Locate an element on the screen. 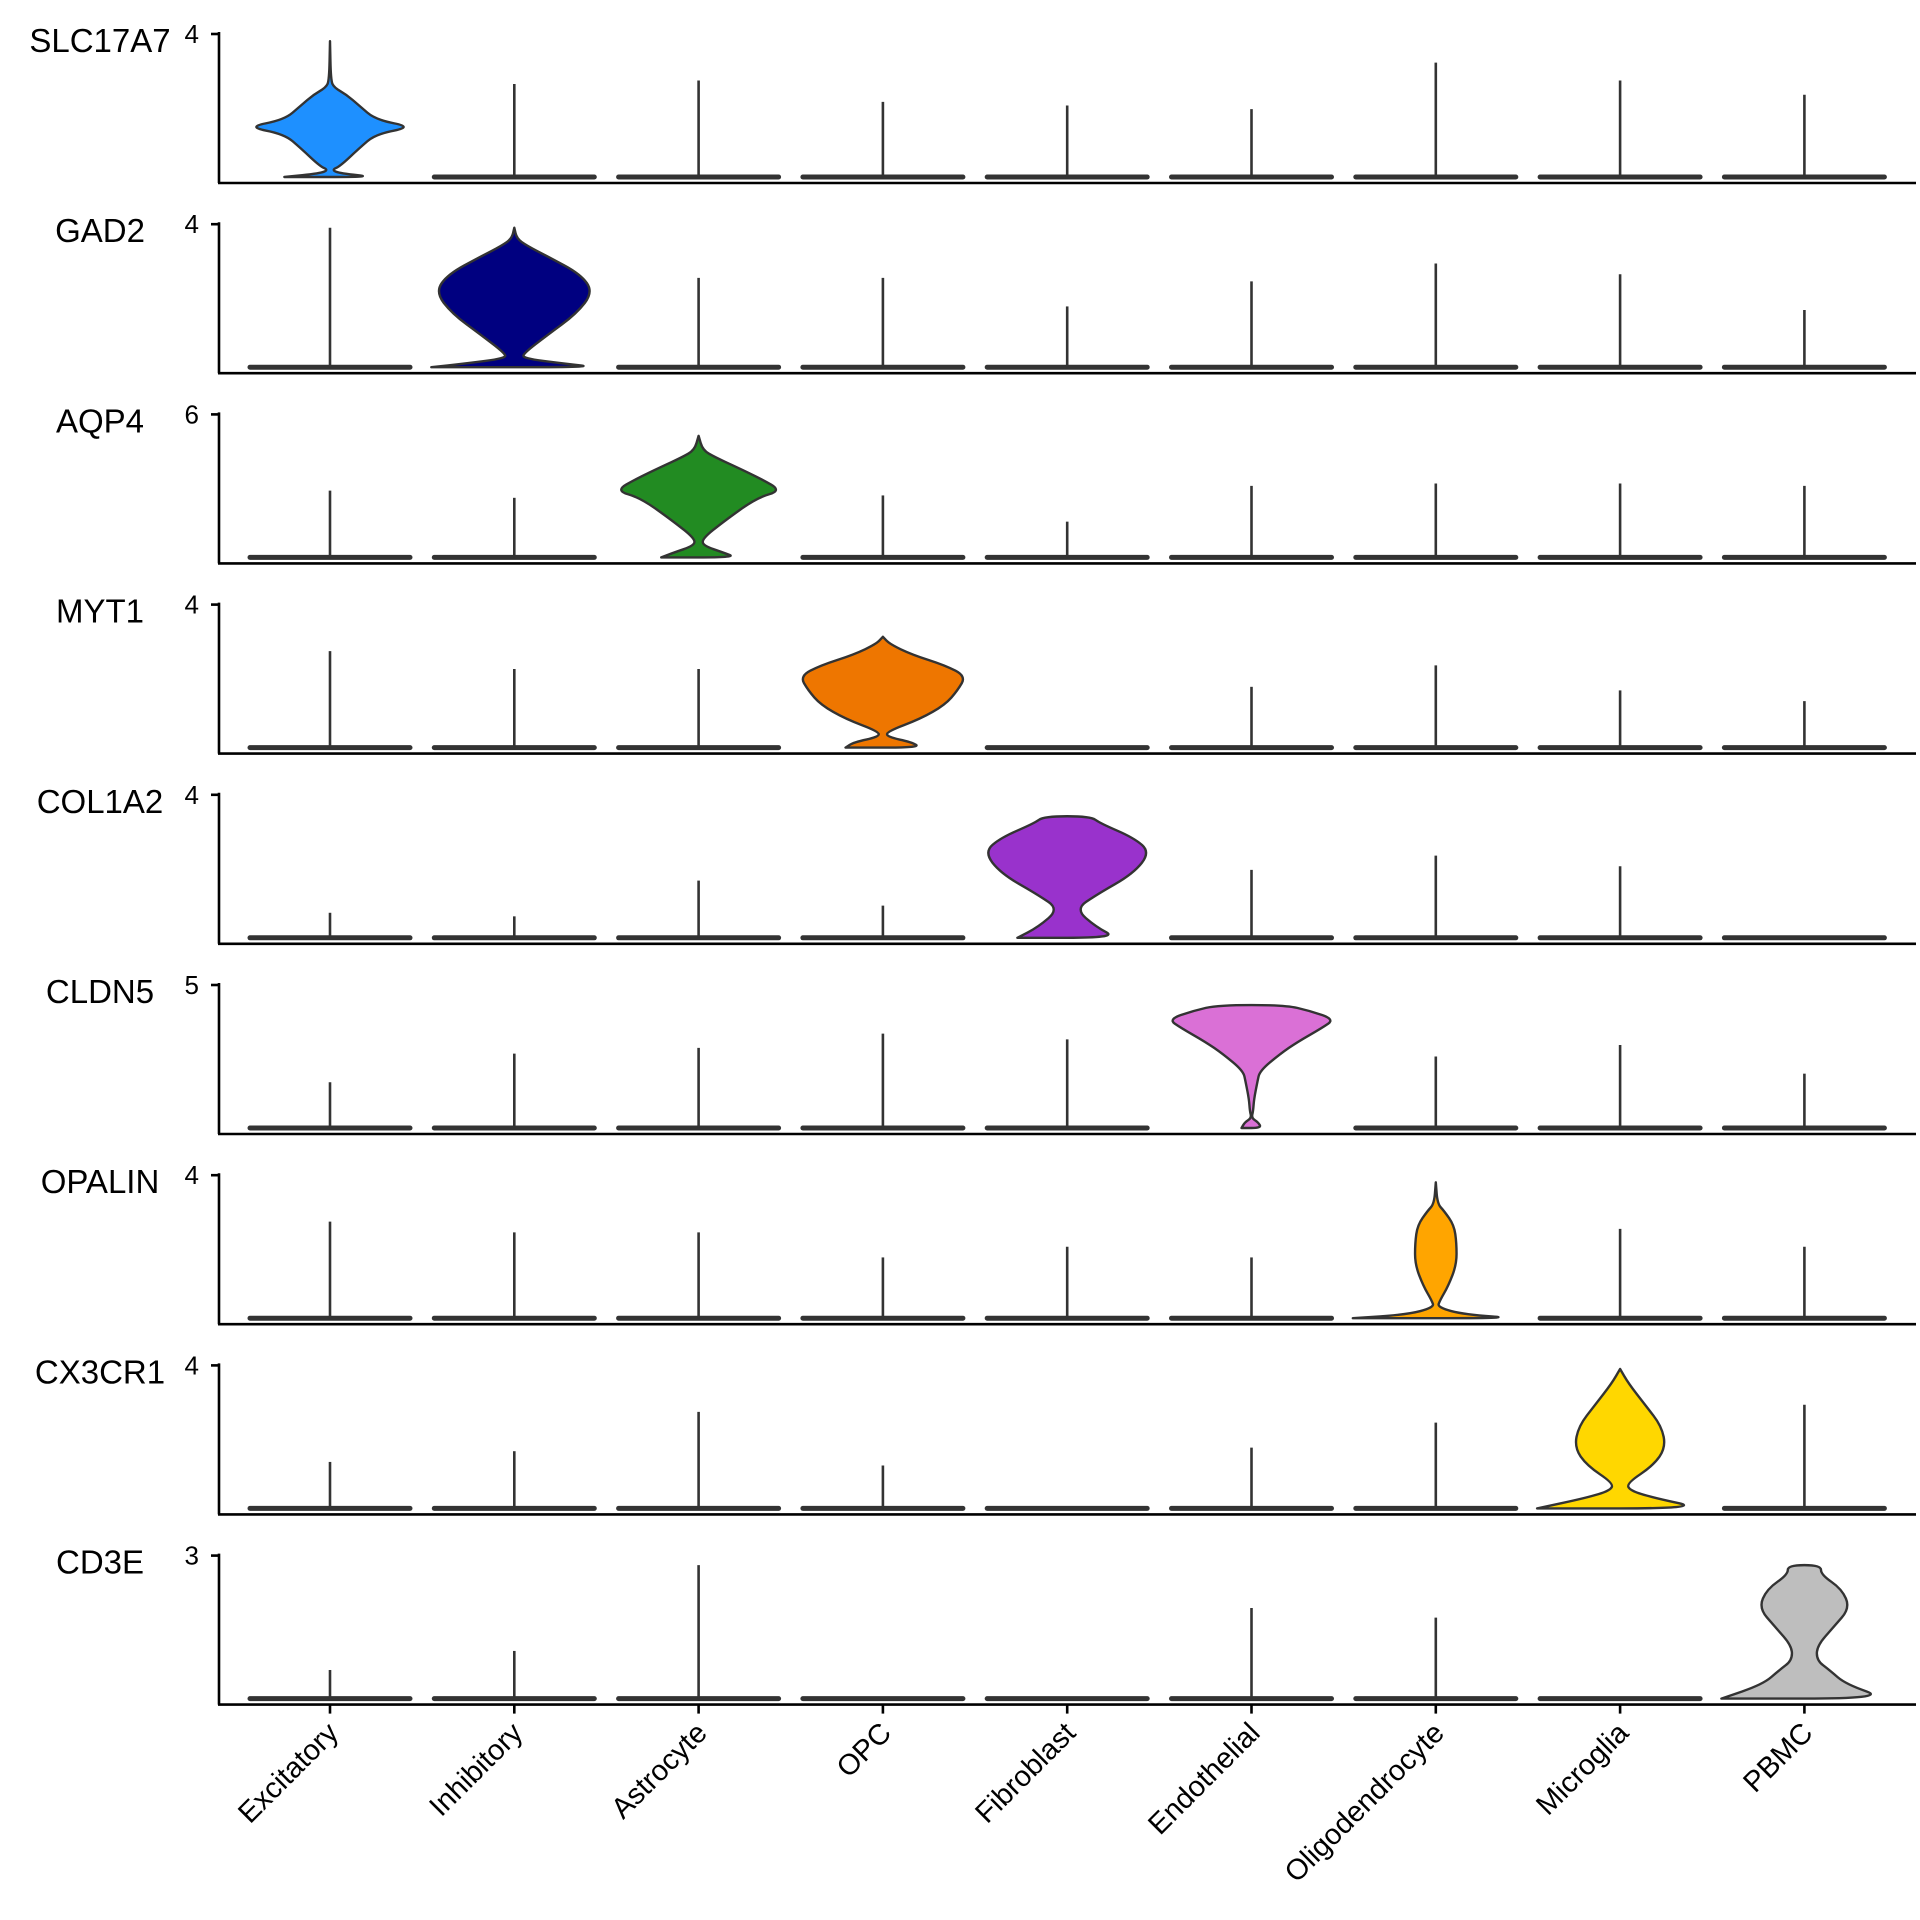 This screenshot has height=1920, width=1920. y-tick-label: 6 is located at coordinates (192, 414).